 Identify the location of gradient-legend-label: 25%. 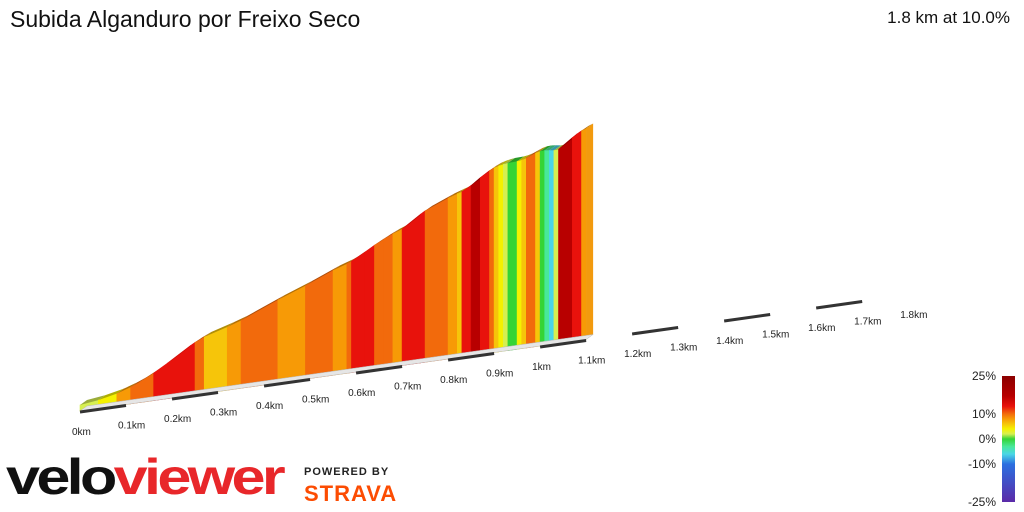
(984, 376).